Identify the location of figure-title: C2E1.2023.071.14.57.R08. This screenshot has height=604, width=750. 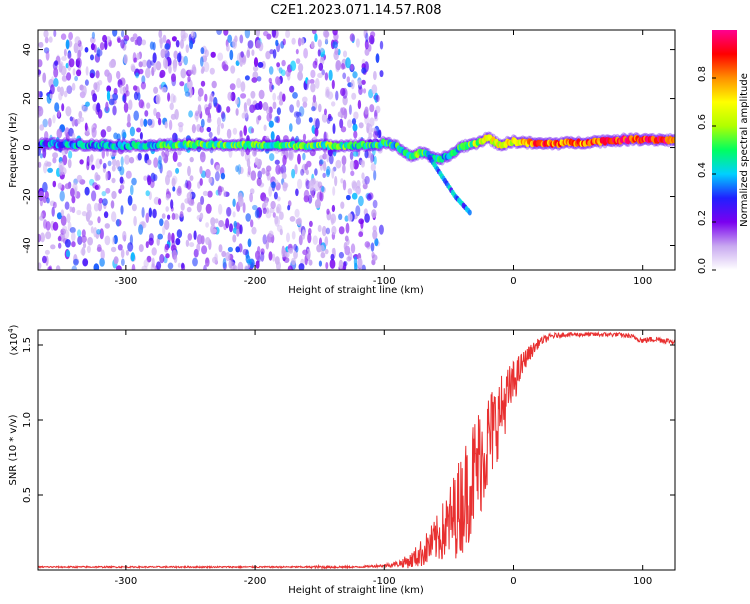
(355, 10).